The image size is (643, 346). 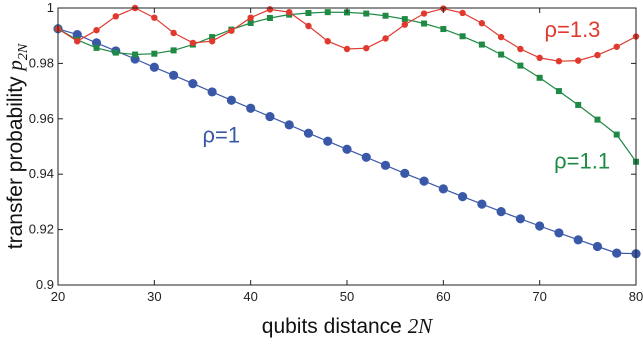 I want to click on y-axis-label-text: transfer probability, so click(x=15, y=160).